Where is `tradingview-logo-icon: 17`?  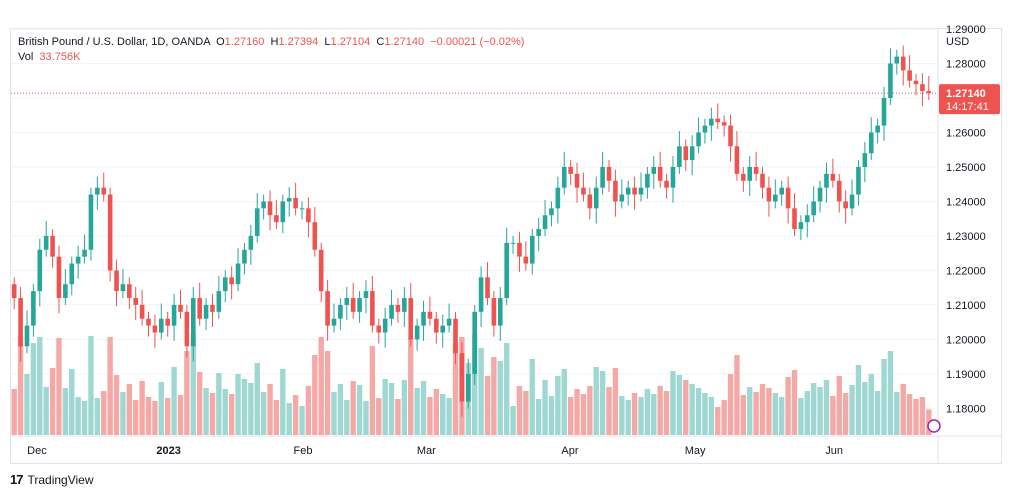
tradingview-logo-icon: 17 is located at coordinates (17, 479).